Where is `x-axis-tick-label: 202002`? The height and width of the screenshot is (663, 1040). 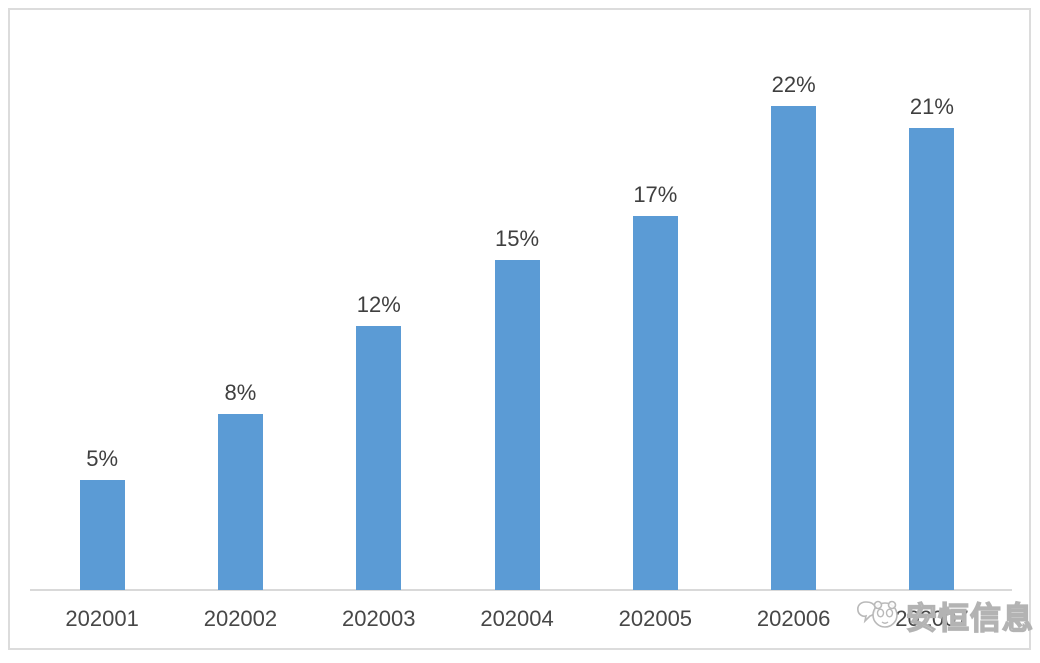 x-axis-tick-label: 202002 is located at coordinates (240, 618).